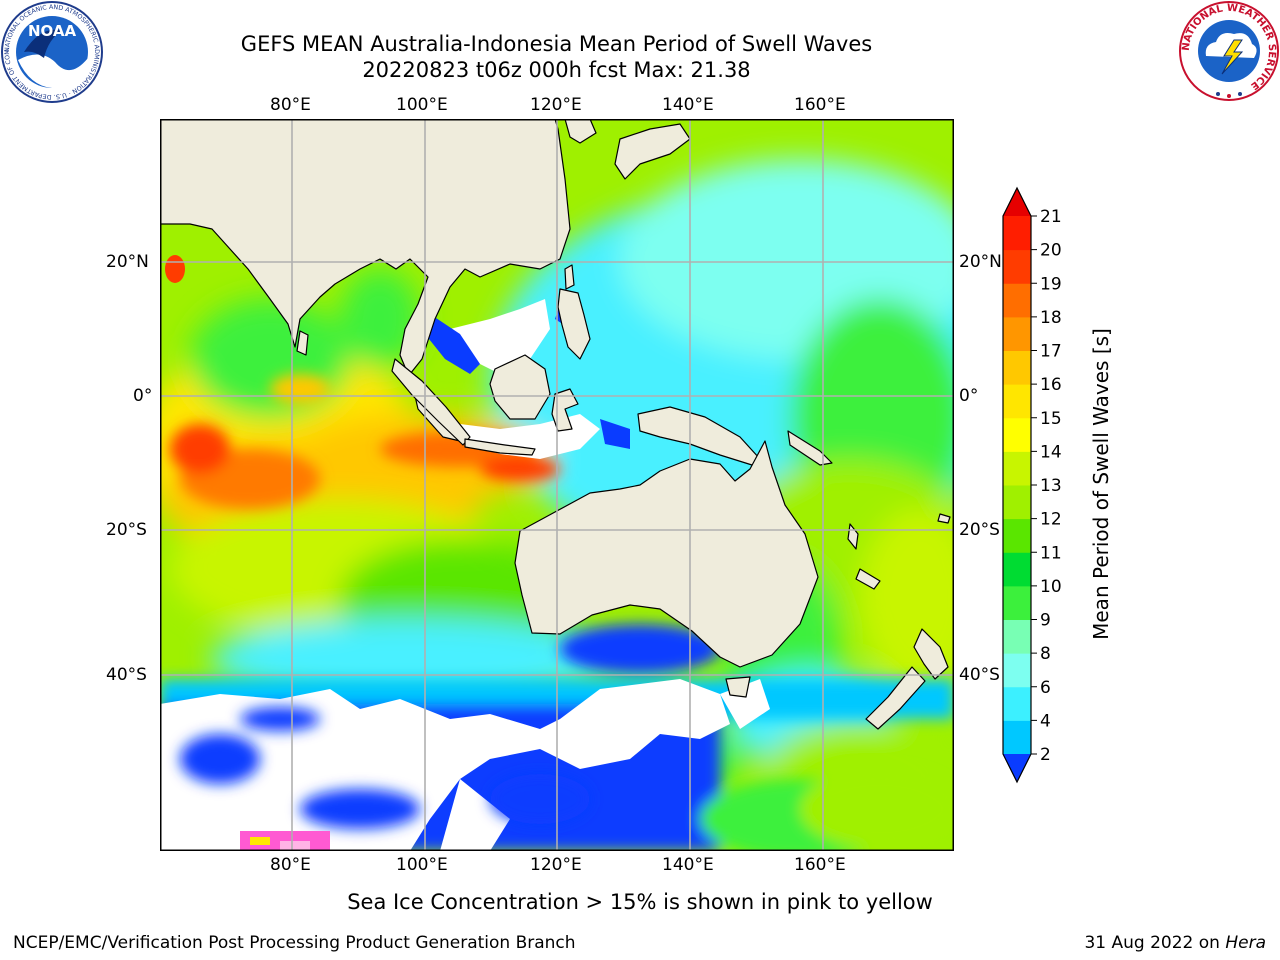 The width and height of the screenshot is (1280, 960). What do you see at coordinates (820, 865) in the screenshot?
I see `lon-label-bottom: 160°E` at bounding box center [820, 865].